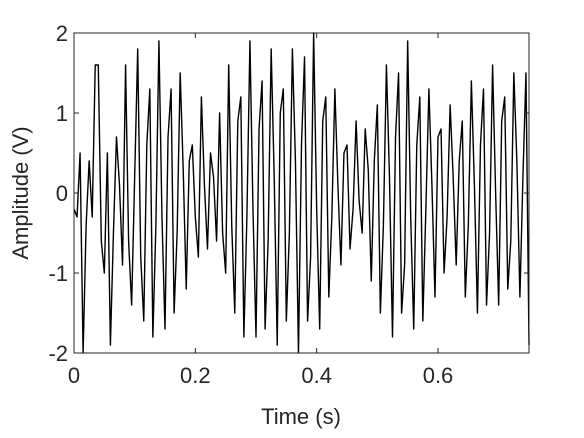  What do you see at coordinates (58, 273) in the screenshot?
I see `y-tick-label: -1` at bounding box center [58, 273].